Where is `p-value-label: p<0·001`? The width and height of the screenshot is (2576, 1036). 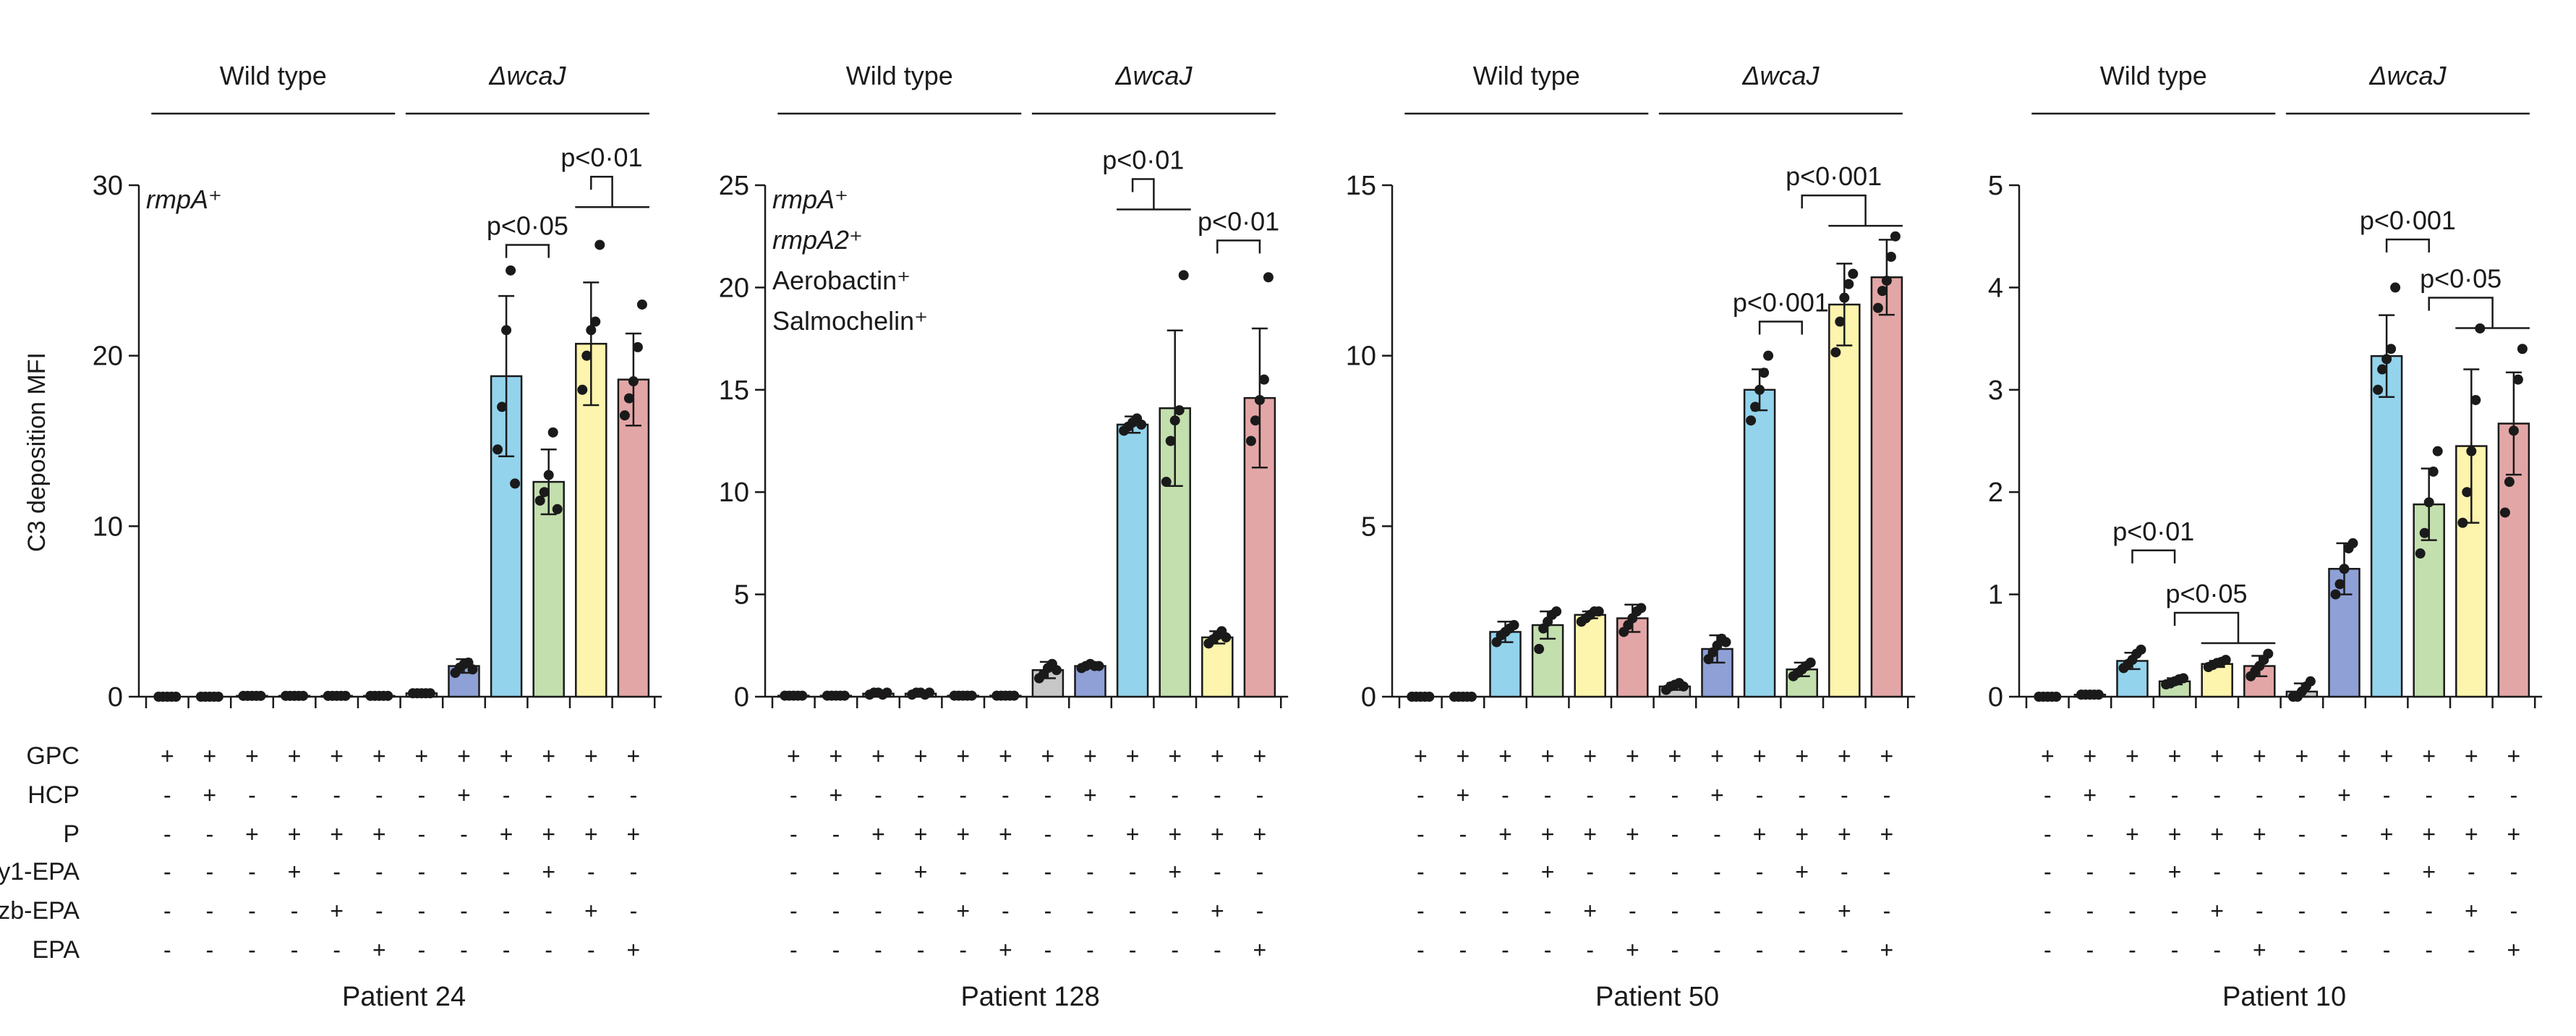 p-value-label: p<0·001 is located at coordinates (1834, 176).